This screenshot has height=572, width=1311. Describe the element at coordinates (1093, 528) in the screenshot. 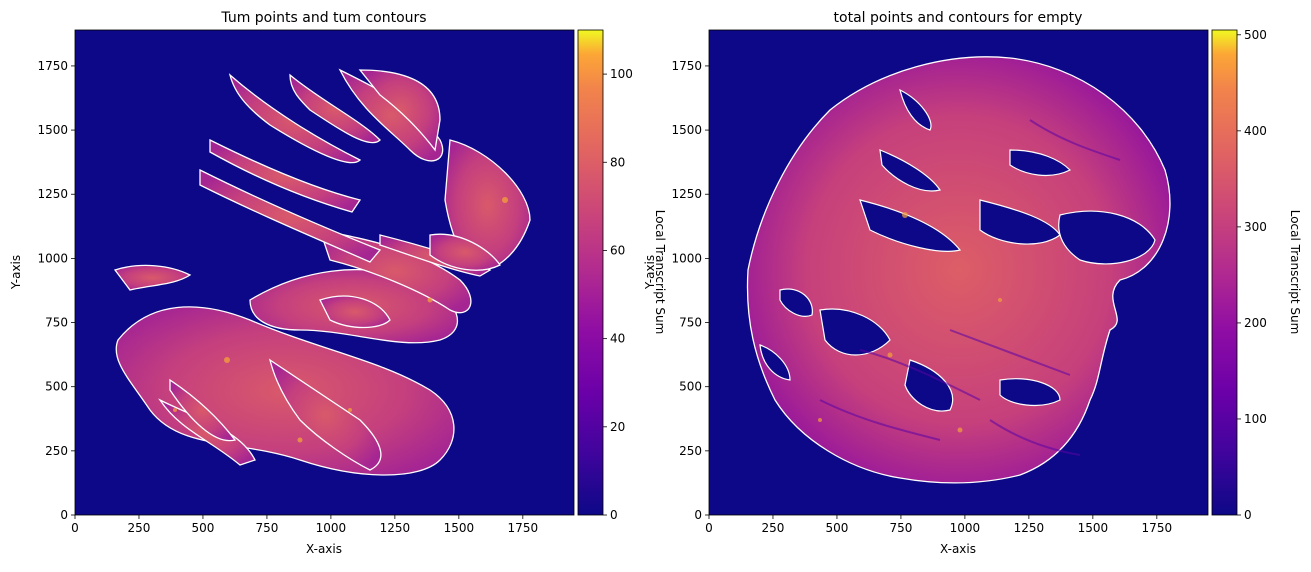

I see `right-xtick-label: 1500` at that location.